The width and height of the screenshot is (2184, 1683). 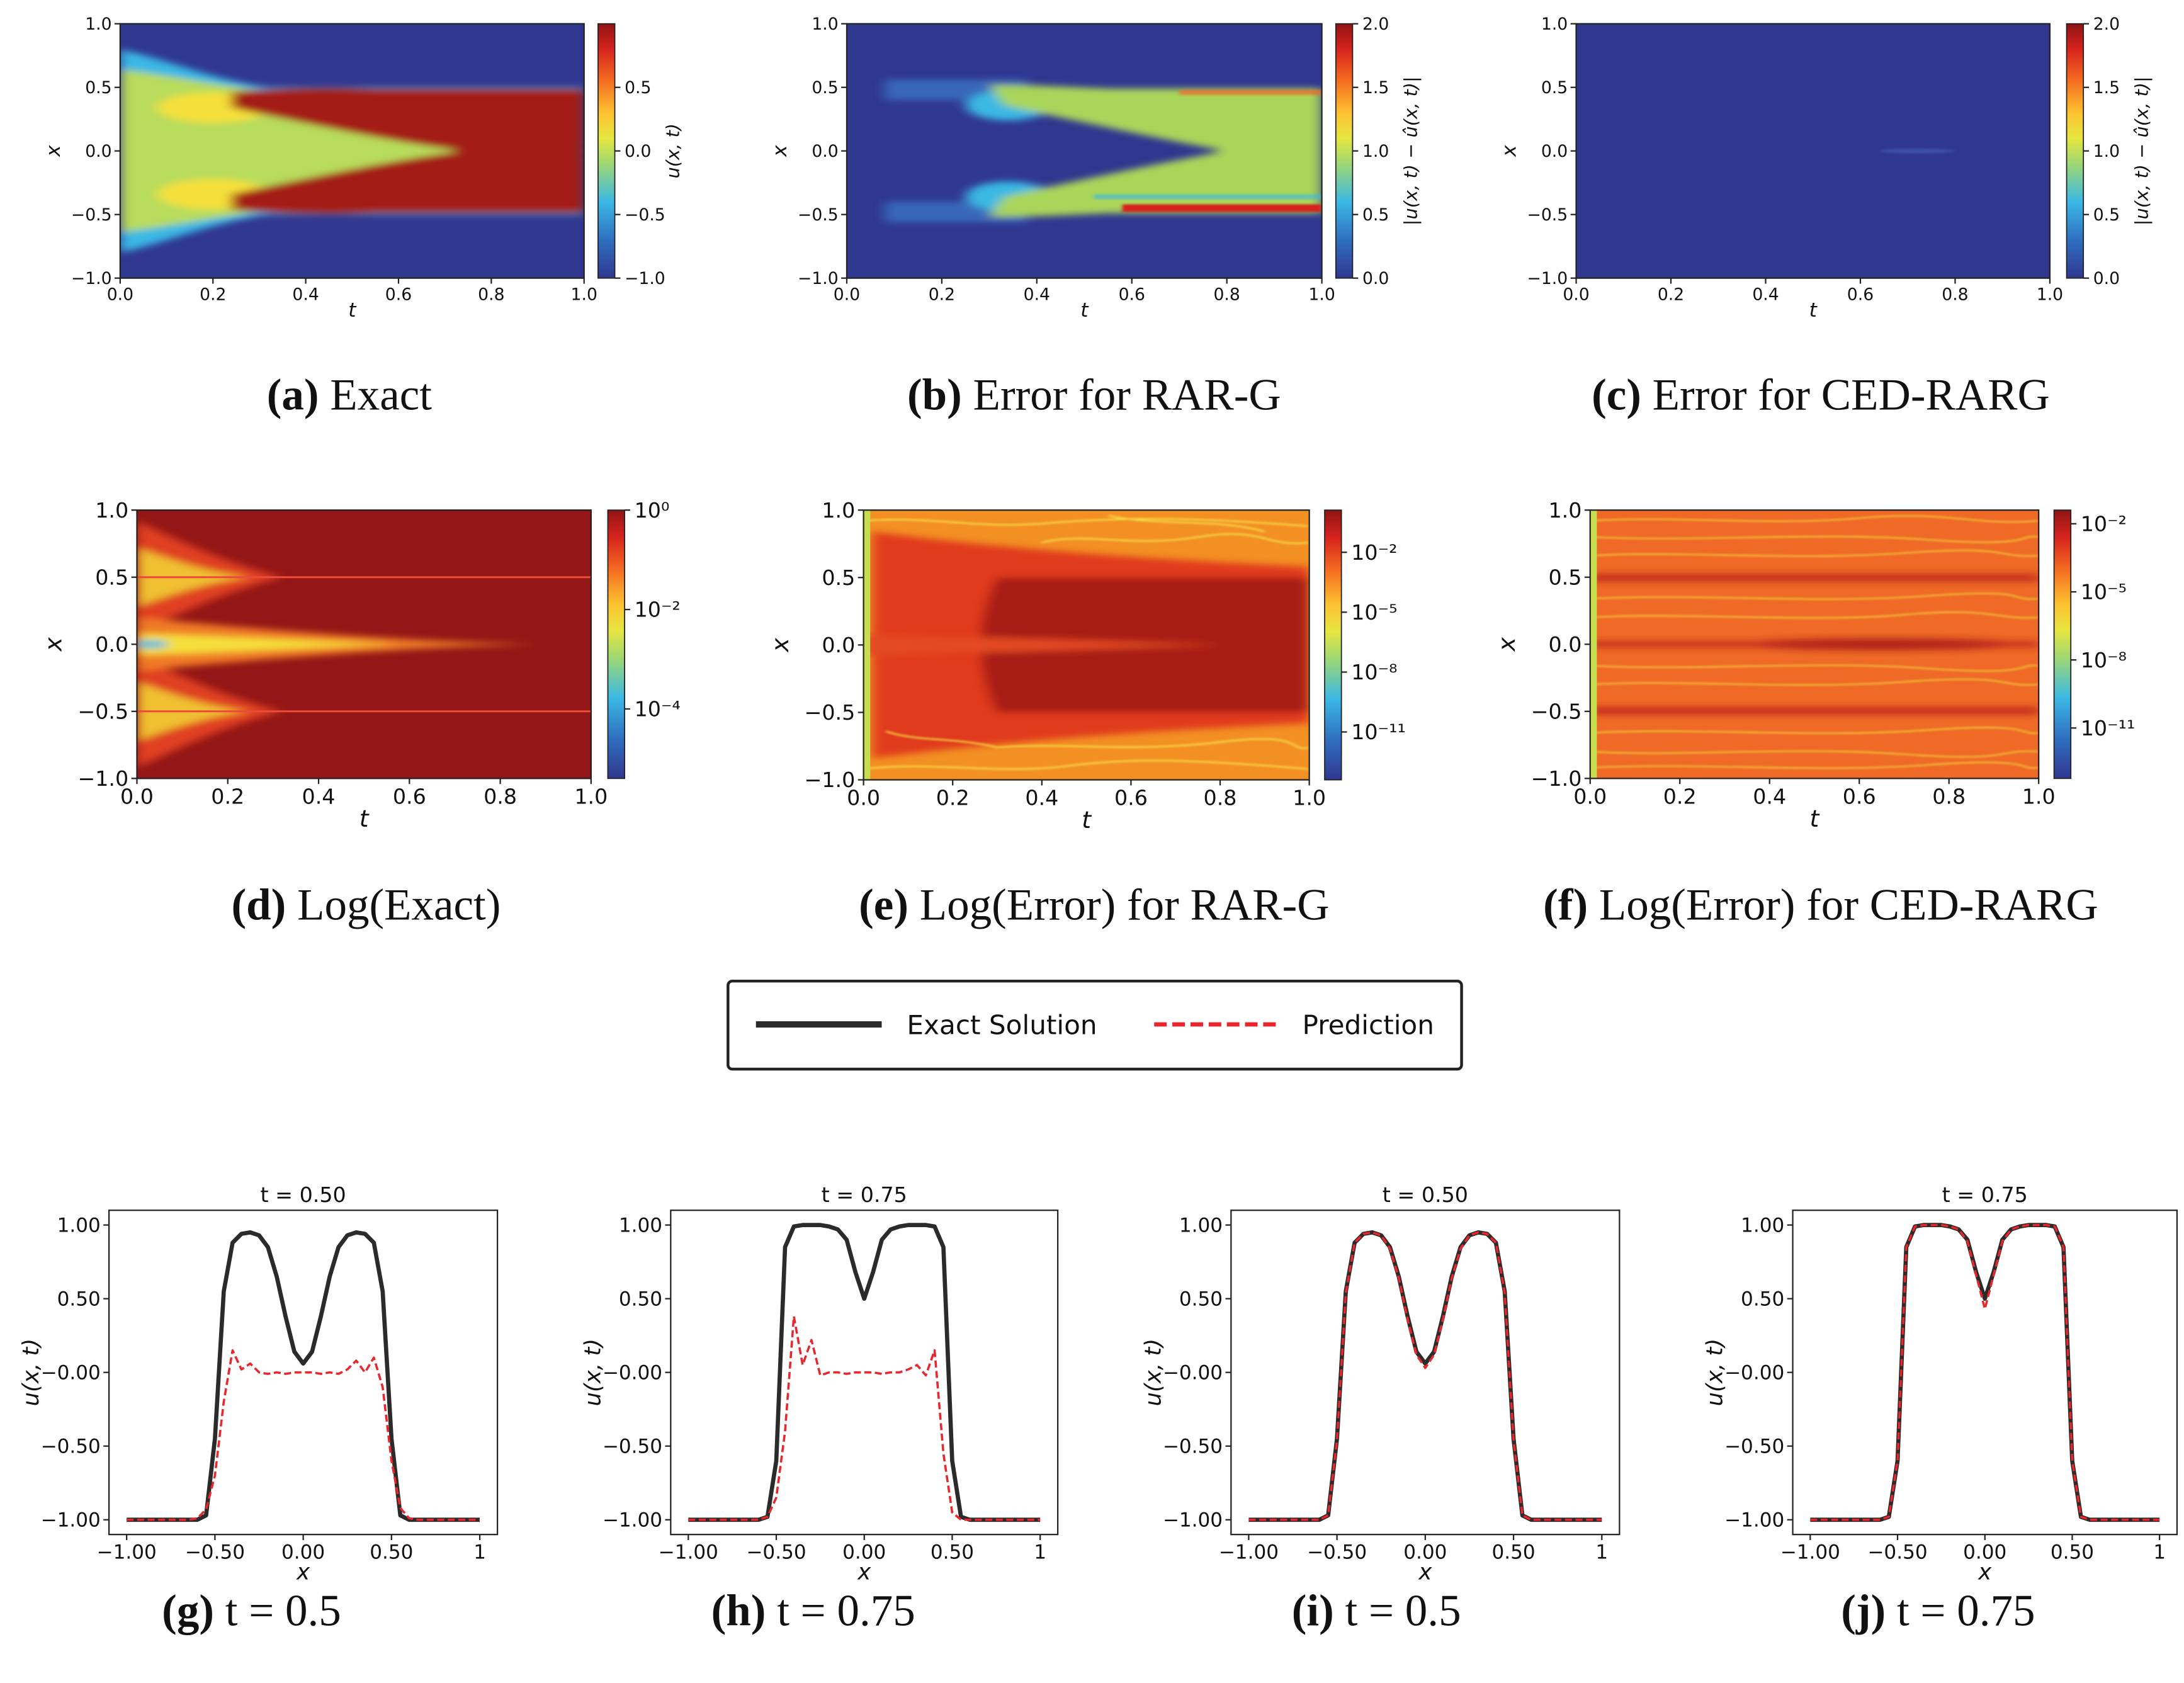 I want to click on caption: (a) Exact, so click(x=349, y=394).